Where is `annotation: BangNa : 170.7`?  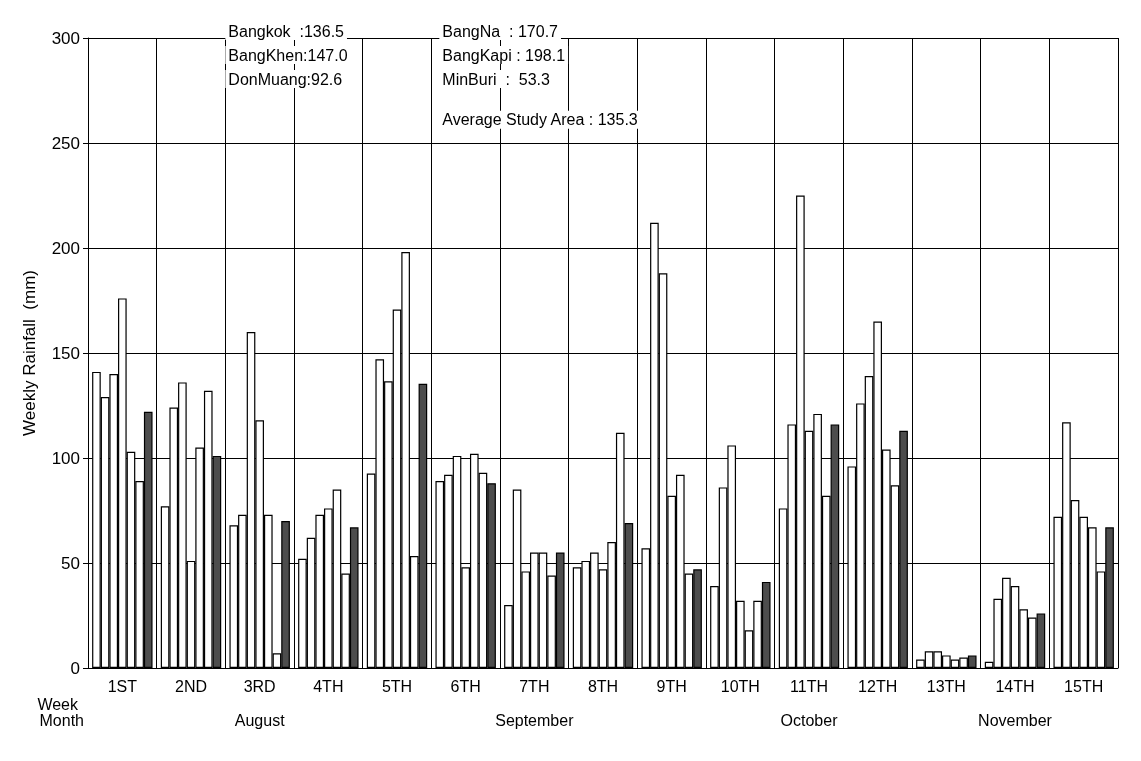
annotation: BangNa : 170.7 is located at coordinates (500, 31).